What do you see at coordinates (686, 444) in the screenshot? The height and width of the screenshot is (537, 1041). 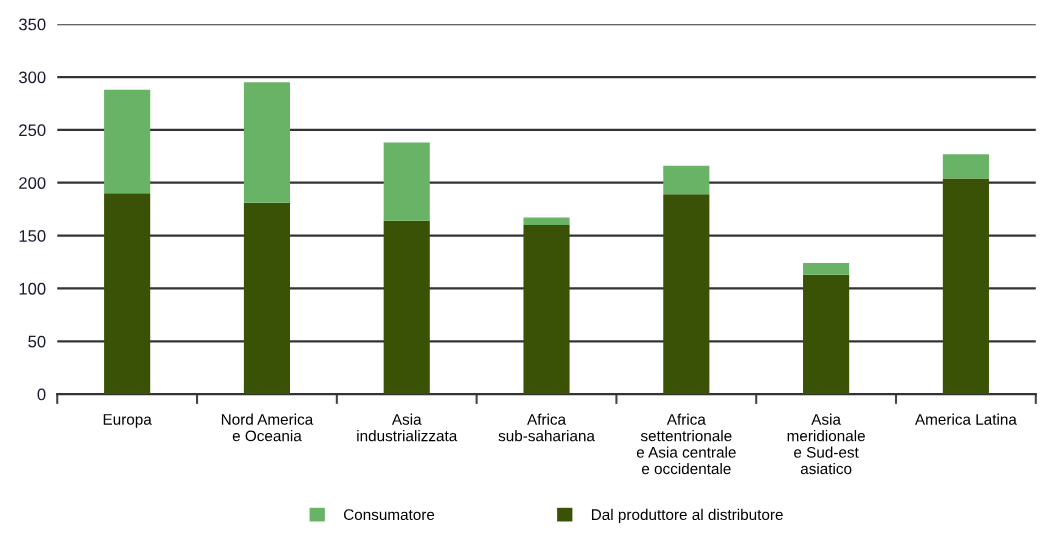 I see `x-tick-label: Africa settentrionale e Asia centrale e occidentale` at bounding box center [686, 444].